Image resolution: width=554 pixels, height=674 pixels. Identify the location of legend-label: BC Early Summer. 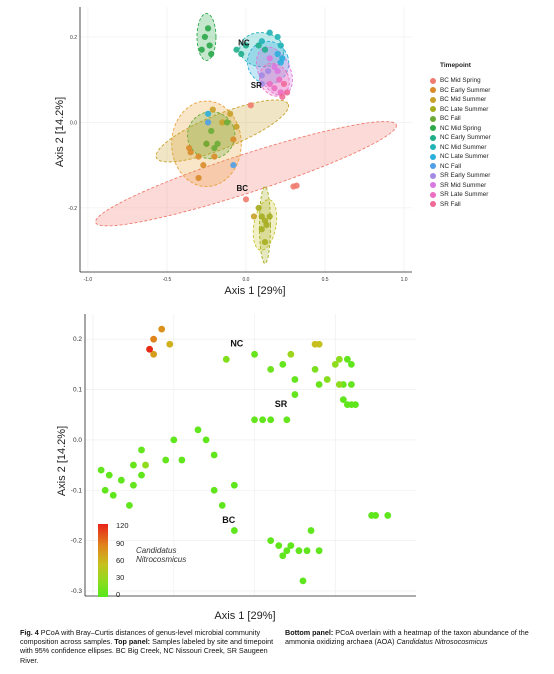
(465, 90).